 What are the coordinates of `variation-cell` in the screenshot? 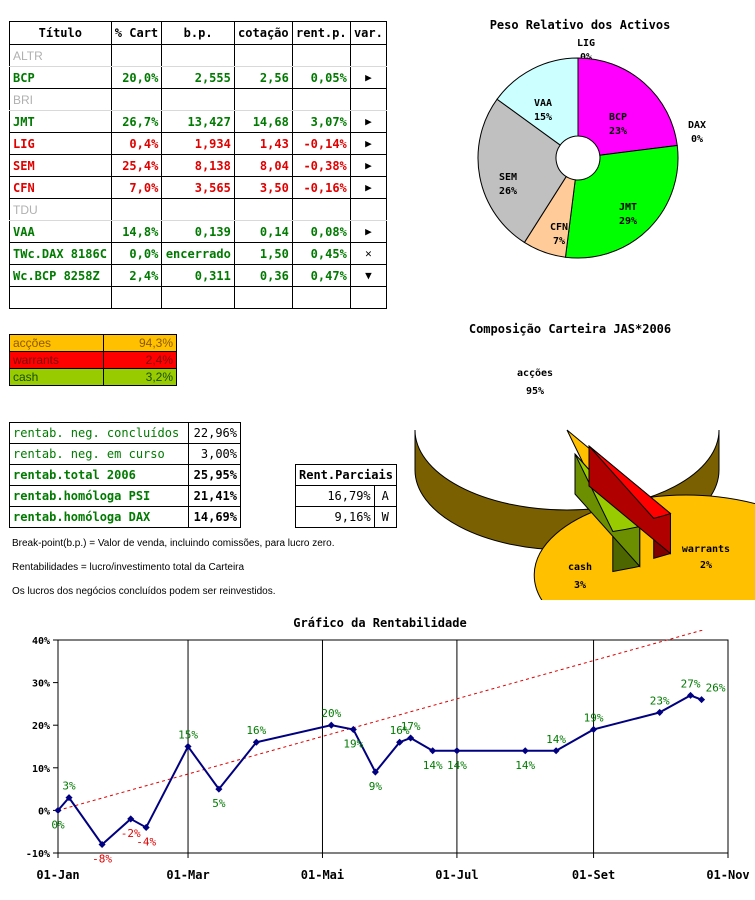 It's located at (368, 55).